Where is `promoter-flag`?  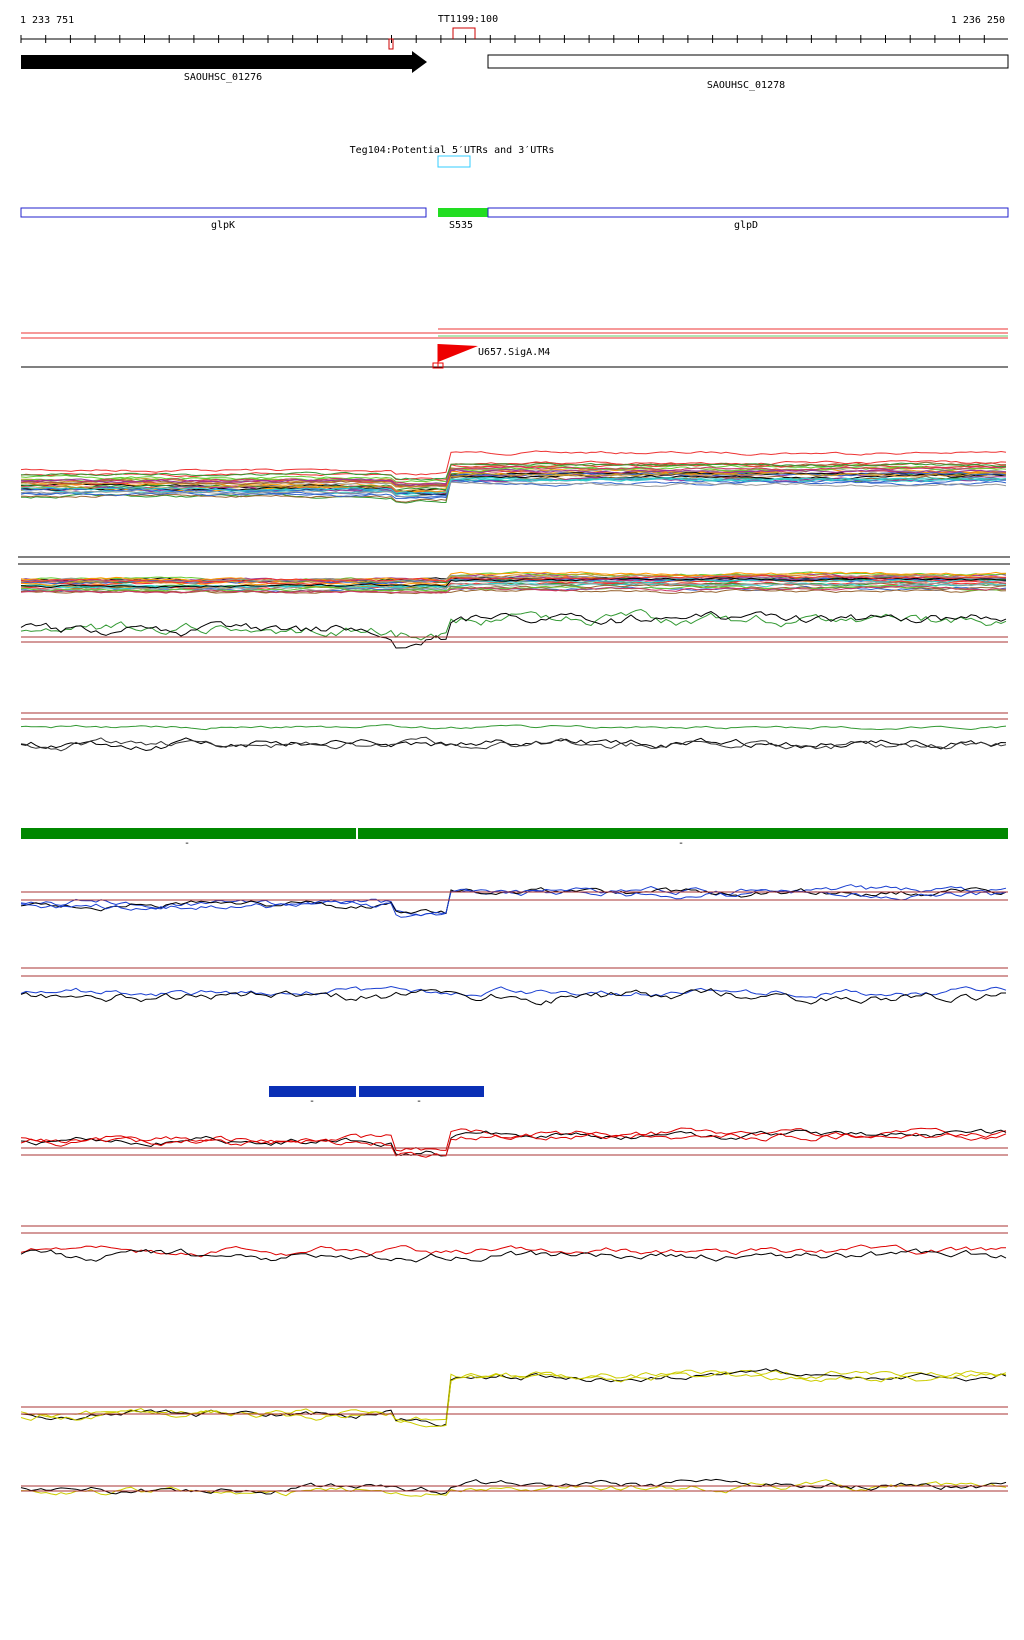
promoter-flag is located at coordinates (458, 353).